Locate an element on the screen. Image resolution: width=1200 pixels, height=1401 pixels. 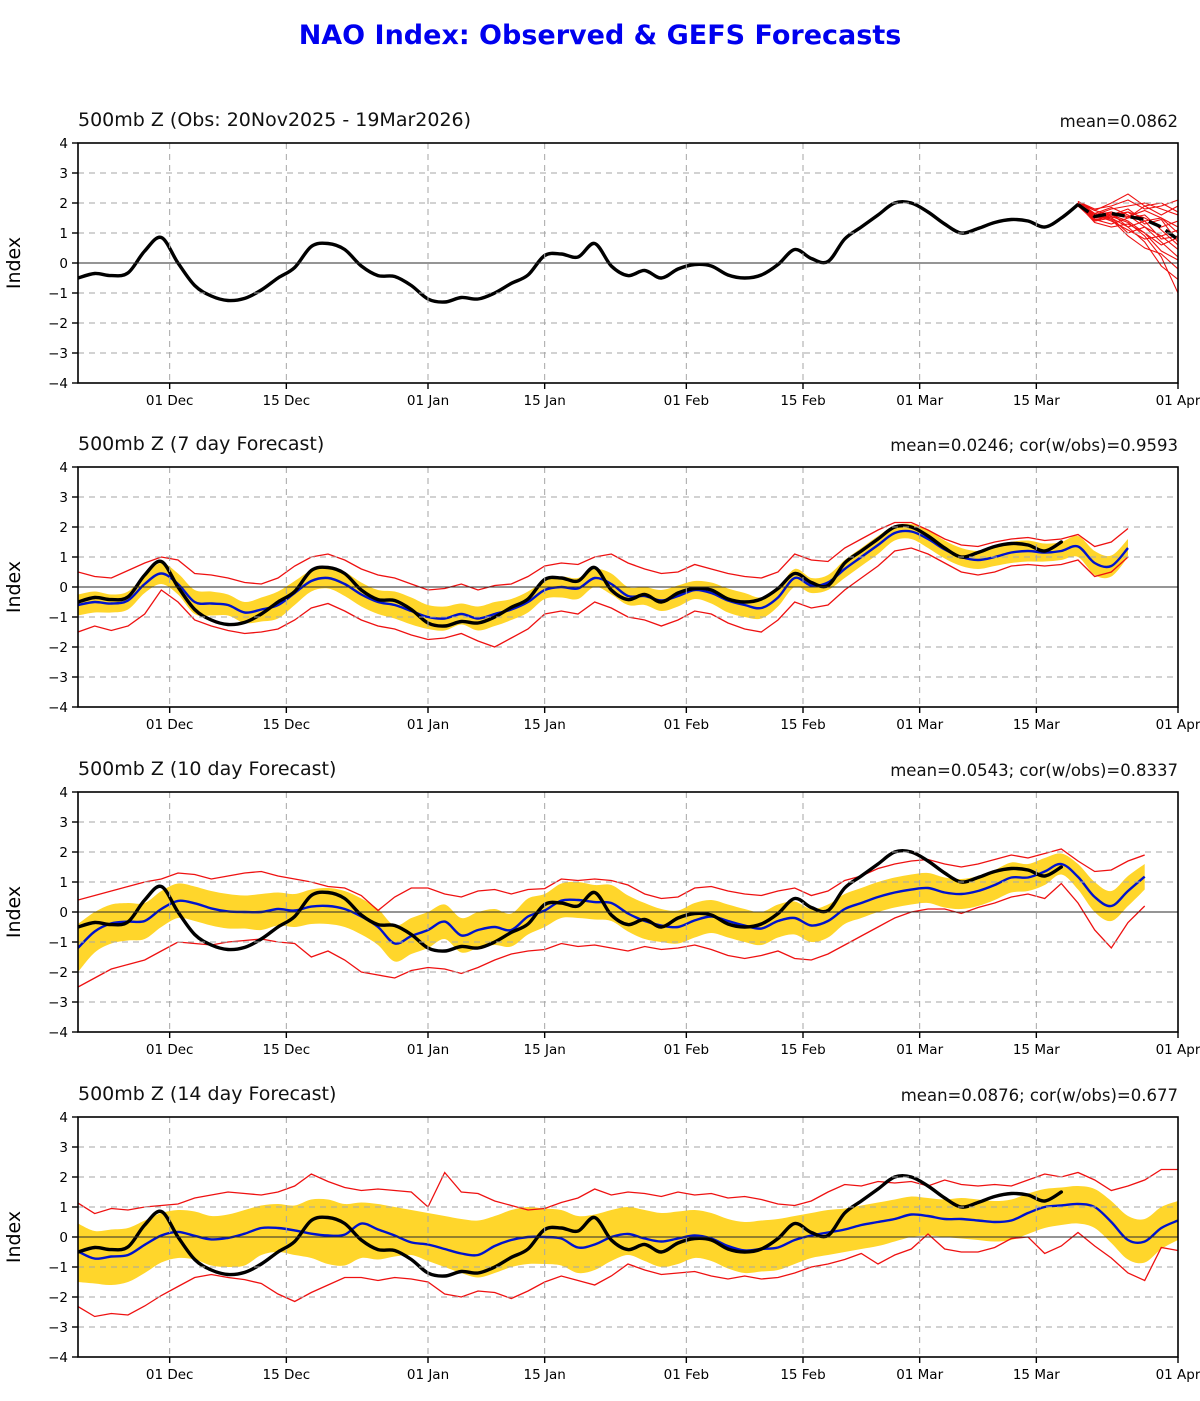
panel-title: 500mb Z (7 day Forecast) is located at coordinates (201, 444).